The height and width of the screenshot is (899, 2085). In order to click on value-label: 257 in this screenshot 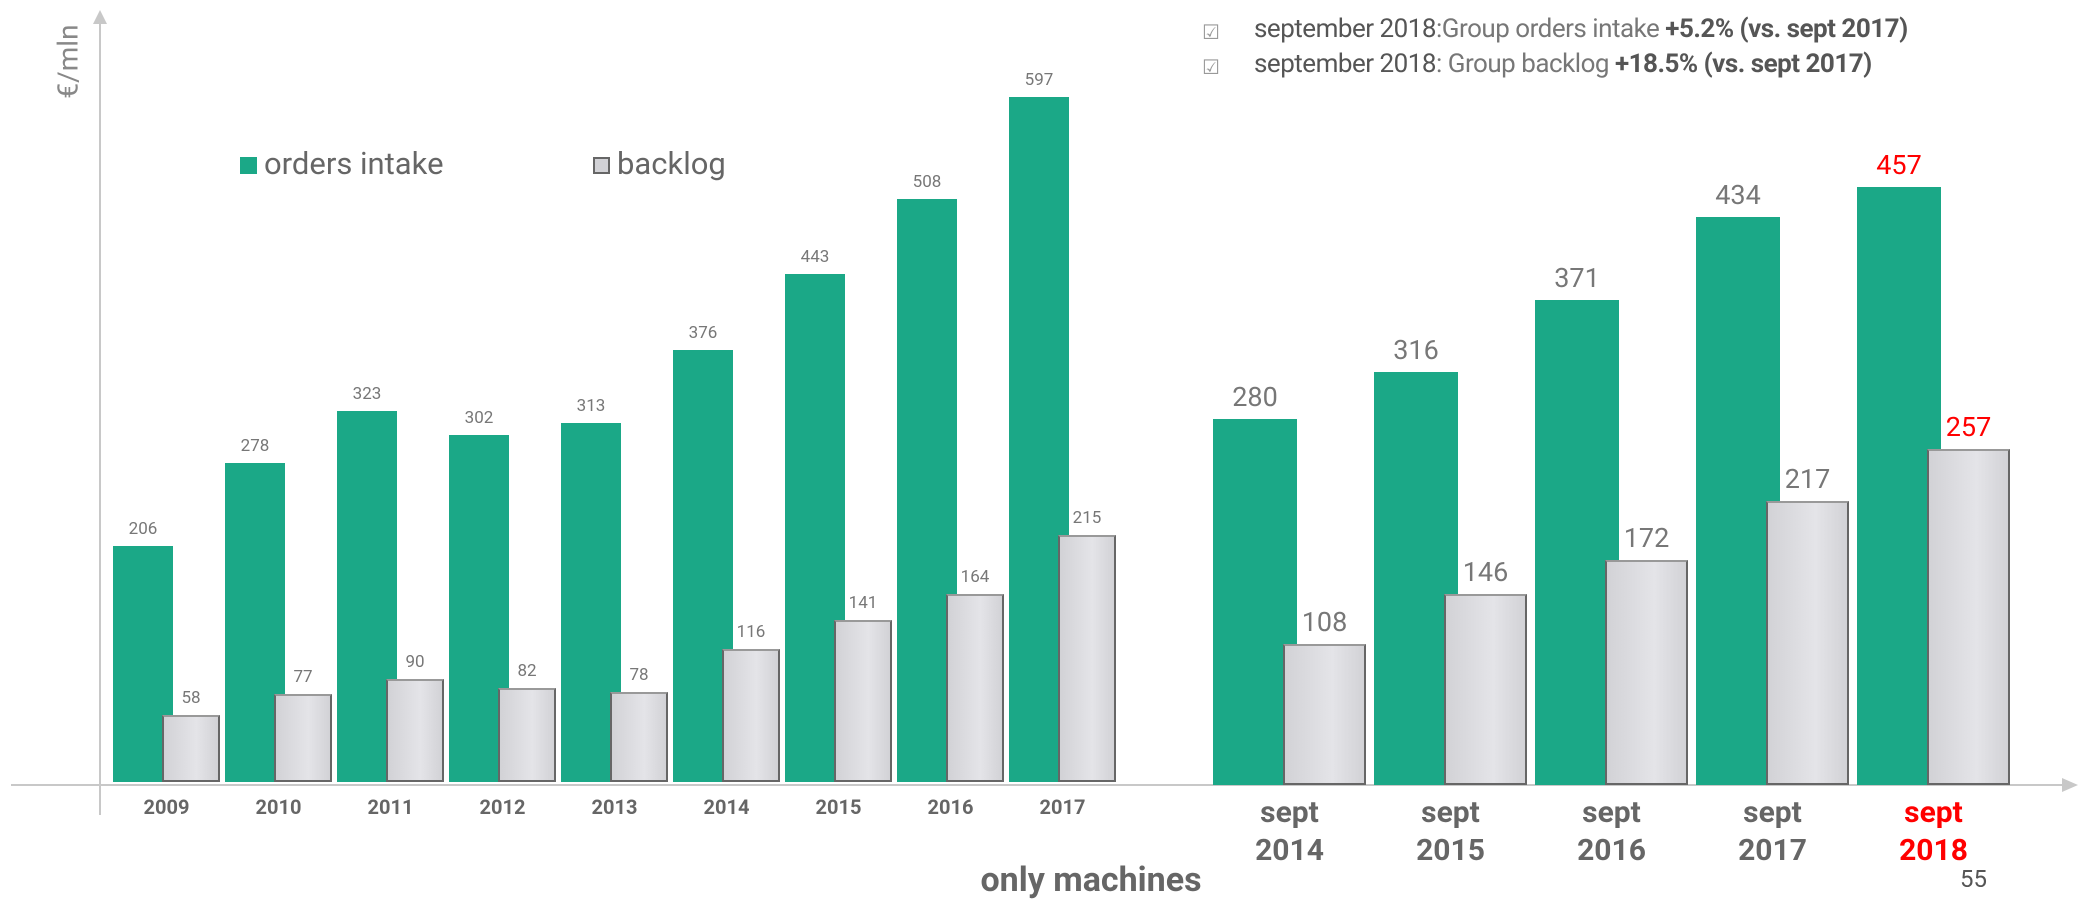, I will do `click(1968, 426)`.